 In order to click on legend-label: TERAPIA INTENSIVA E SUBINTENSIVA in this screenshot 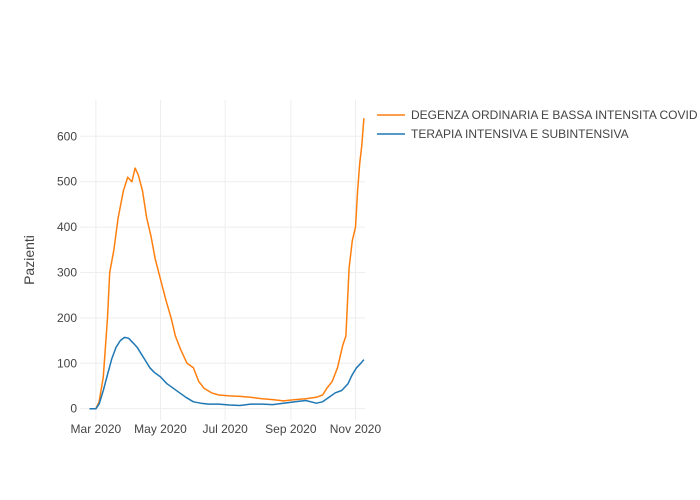, I will do `click(520, 134)`.